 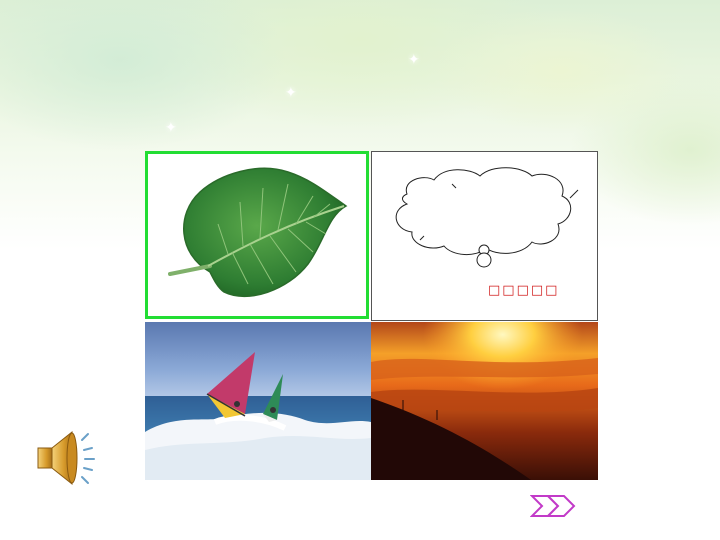 What do you see at coordinates (66, 458) in the screenshot?
I see `speaker-icon` at bounding box center [66, 458].